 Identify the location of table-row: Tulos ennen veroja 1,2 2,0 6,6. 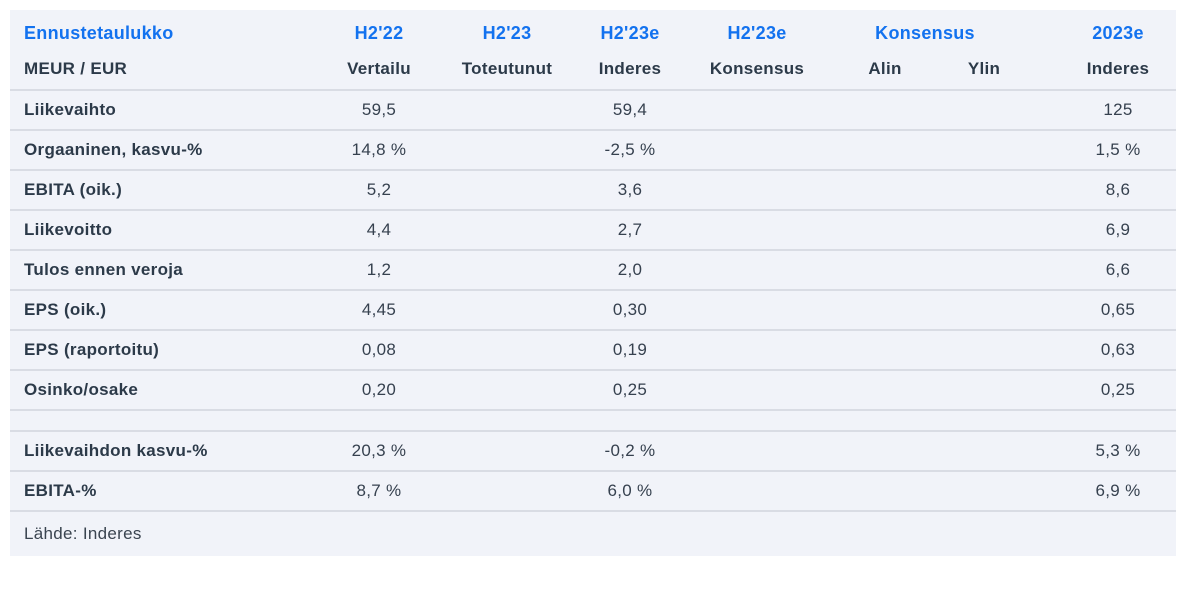
(593, 269).